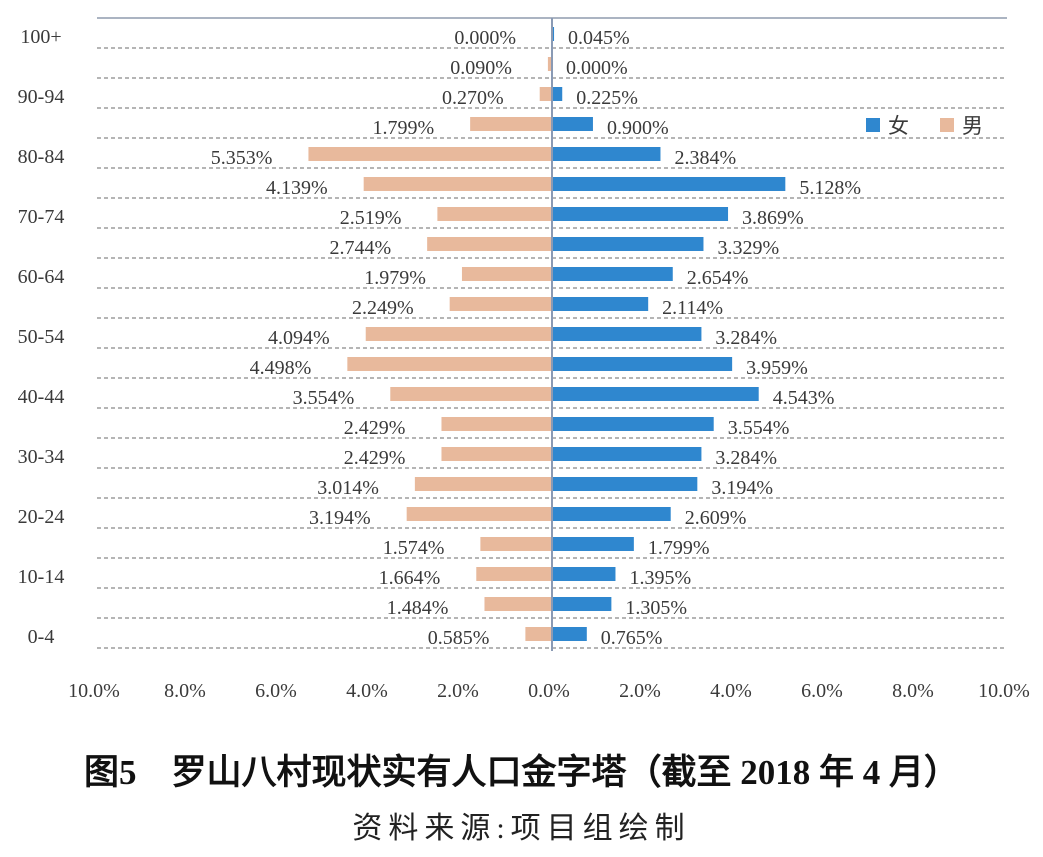 The image size is (1043, 857). I want to click on female-data-label: 3.554%, so click(759, 428).